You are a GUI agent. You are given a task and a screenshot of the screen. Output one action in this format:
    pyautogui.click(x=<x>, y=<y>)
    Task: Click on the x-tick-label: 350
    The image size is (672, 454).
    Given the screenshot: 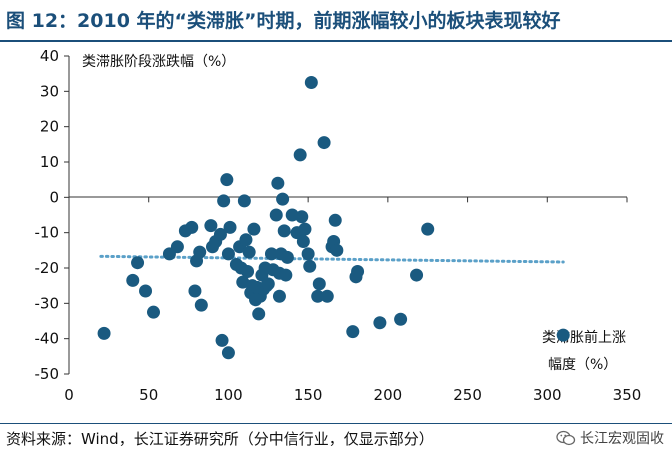 What is the action you would take?
    pyautogui.click(x=627, y=395)
    